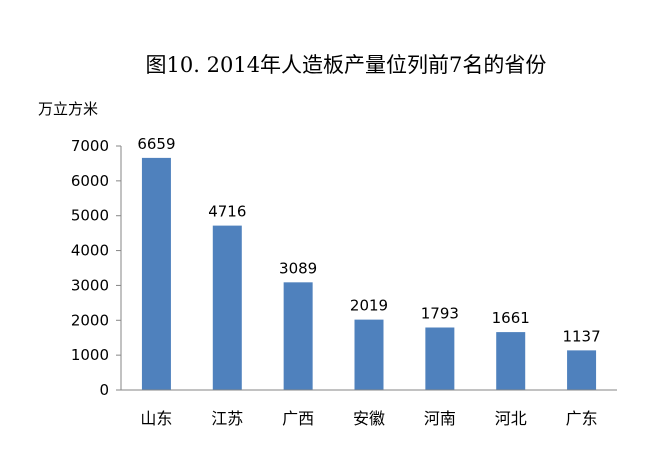  I want to click on data-label: 6659, so click(156, 144).